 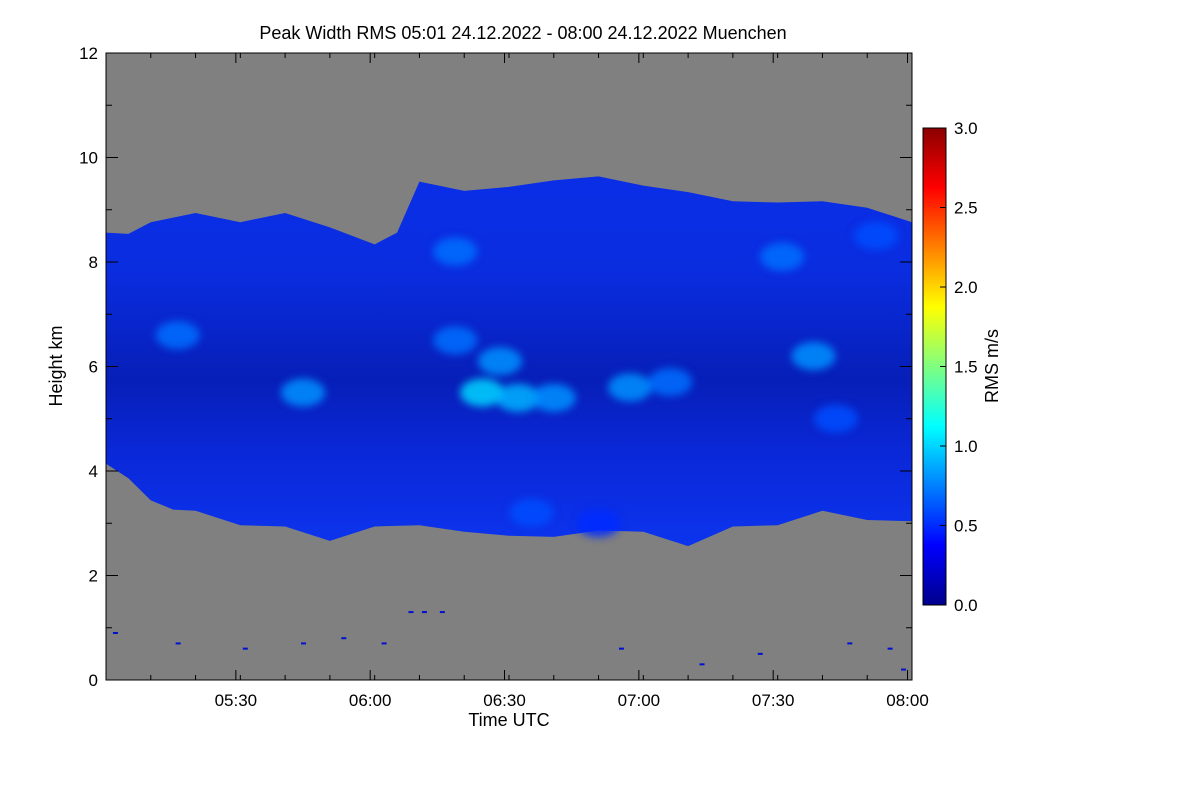 I want to click on y-tick-label: 2, so click(x=93, y=576).